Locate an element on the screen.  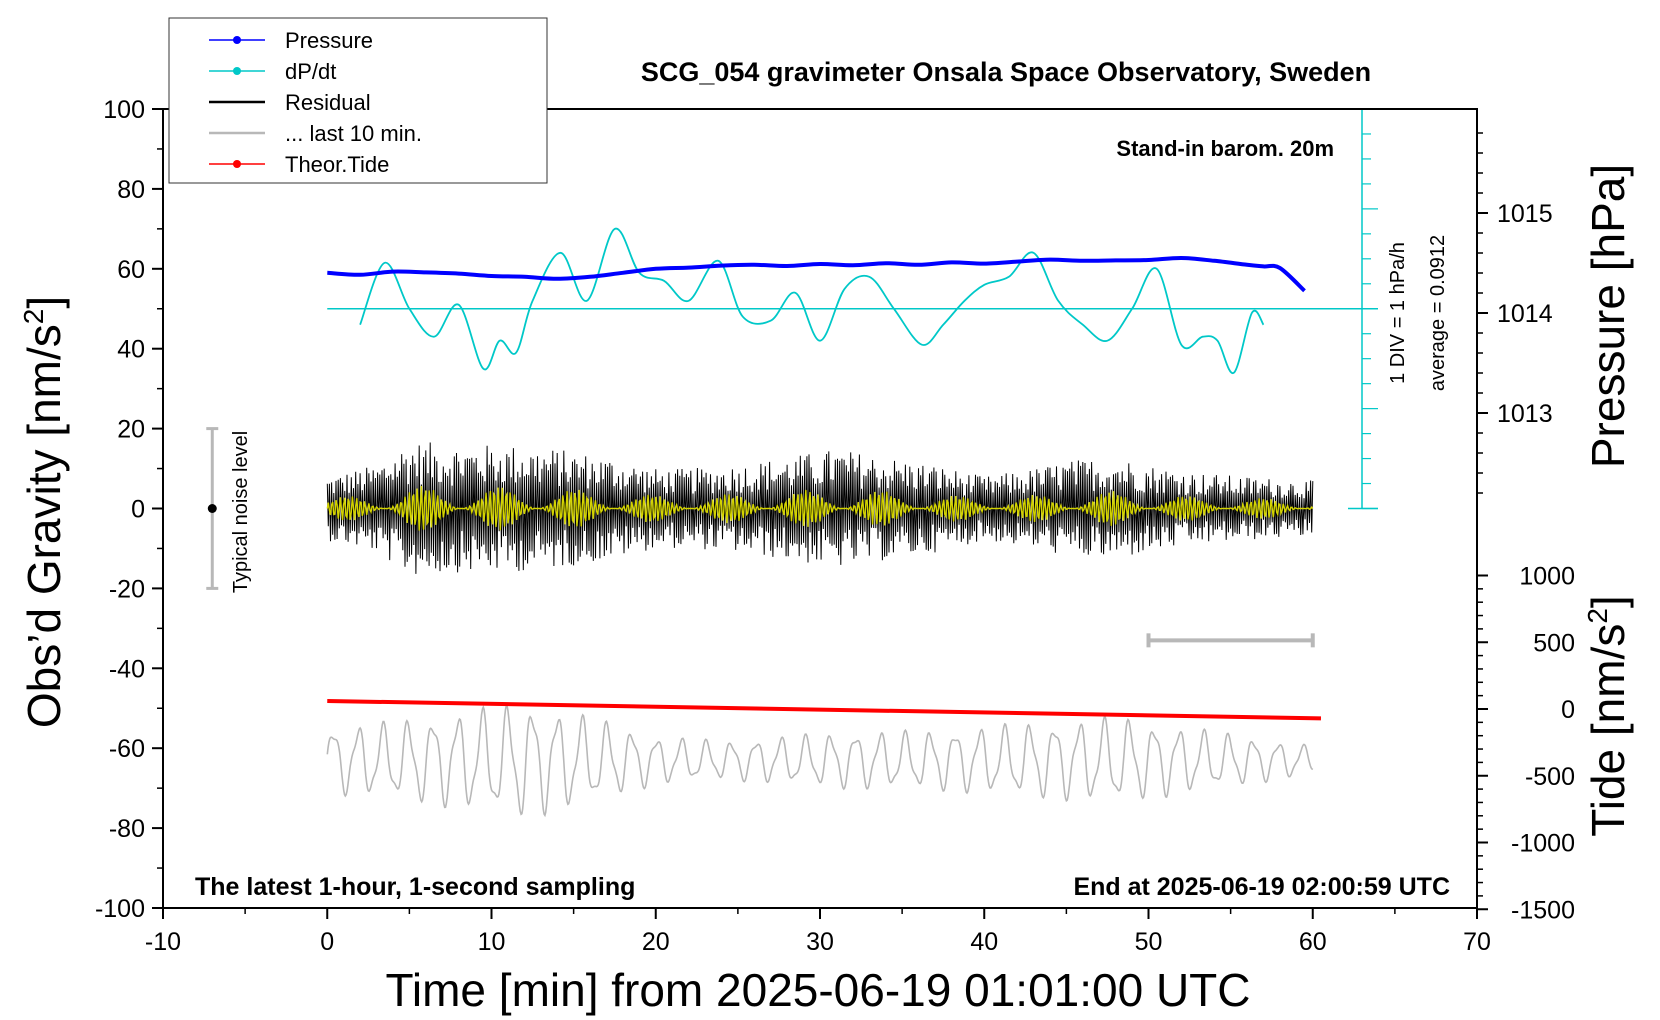
residual-filtered-series-line is located at coordinates (820, 508).